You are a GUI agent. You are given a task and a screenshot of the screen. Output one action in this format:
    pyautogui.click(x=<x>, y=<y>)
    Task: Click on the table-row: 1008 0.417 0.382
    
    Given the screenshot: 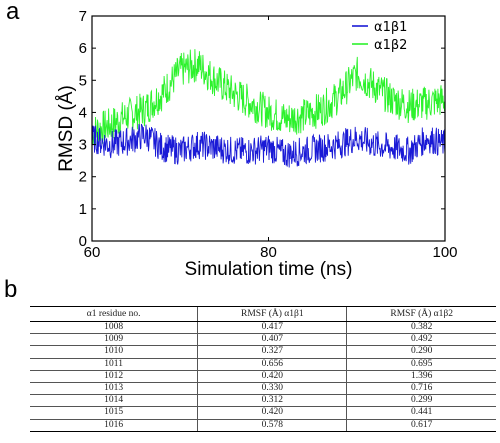 What is the action you would take?
    pyautogui.click(x=263, y=328)
    